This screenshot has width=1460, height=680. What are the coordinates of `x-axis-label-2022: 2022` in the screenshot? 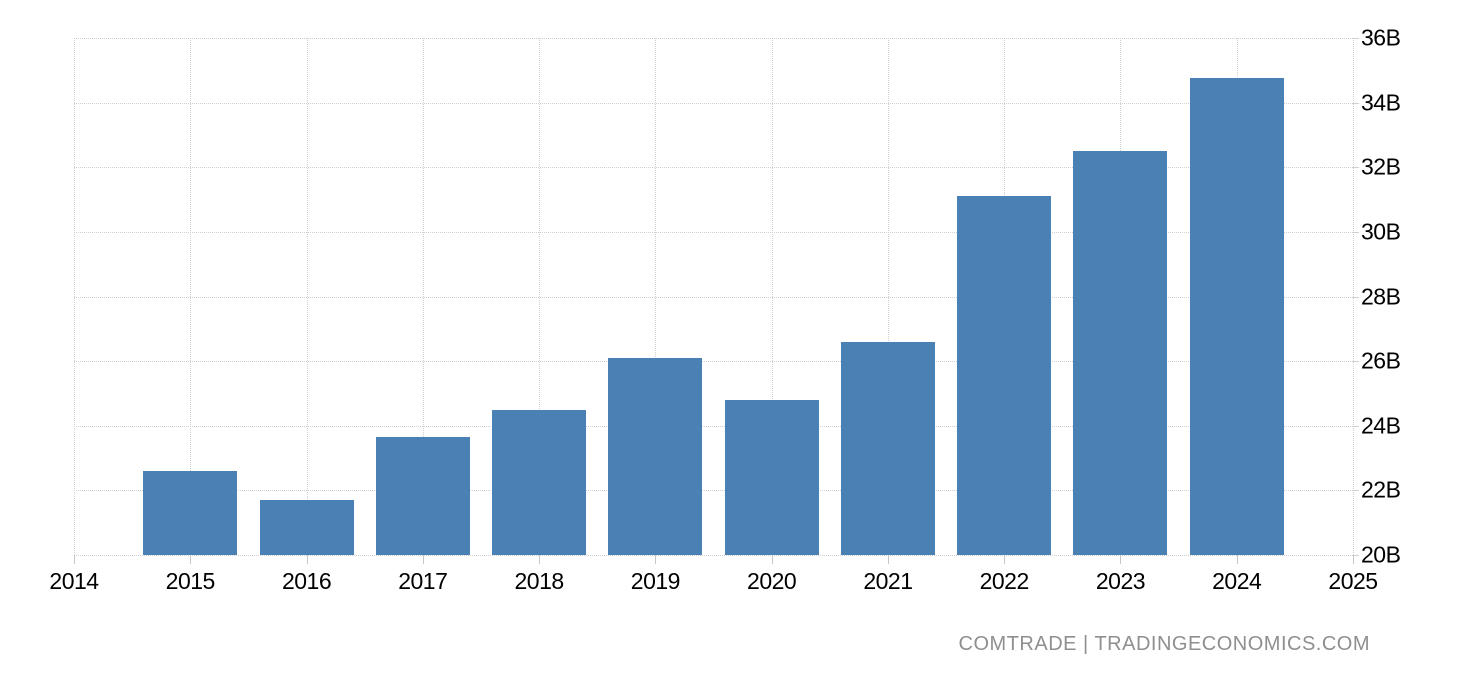 It's located at (1004, 581).